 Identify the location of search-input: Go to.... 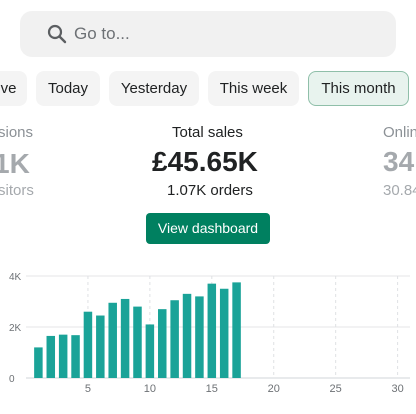
(102, 33).